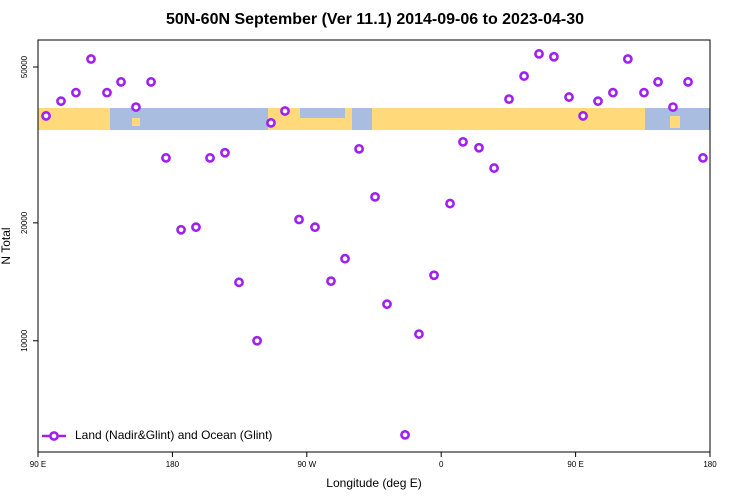 The image size is (750, 500). I want to click on y-tick-label: 20000, so click(24, 222).